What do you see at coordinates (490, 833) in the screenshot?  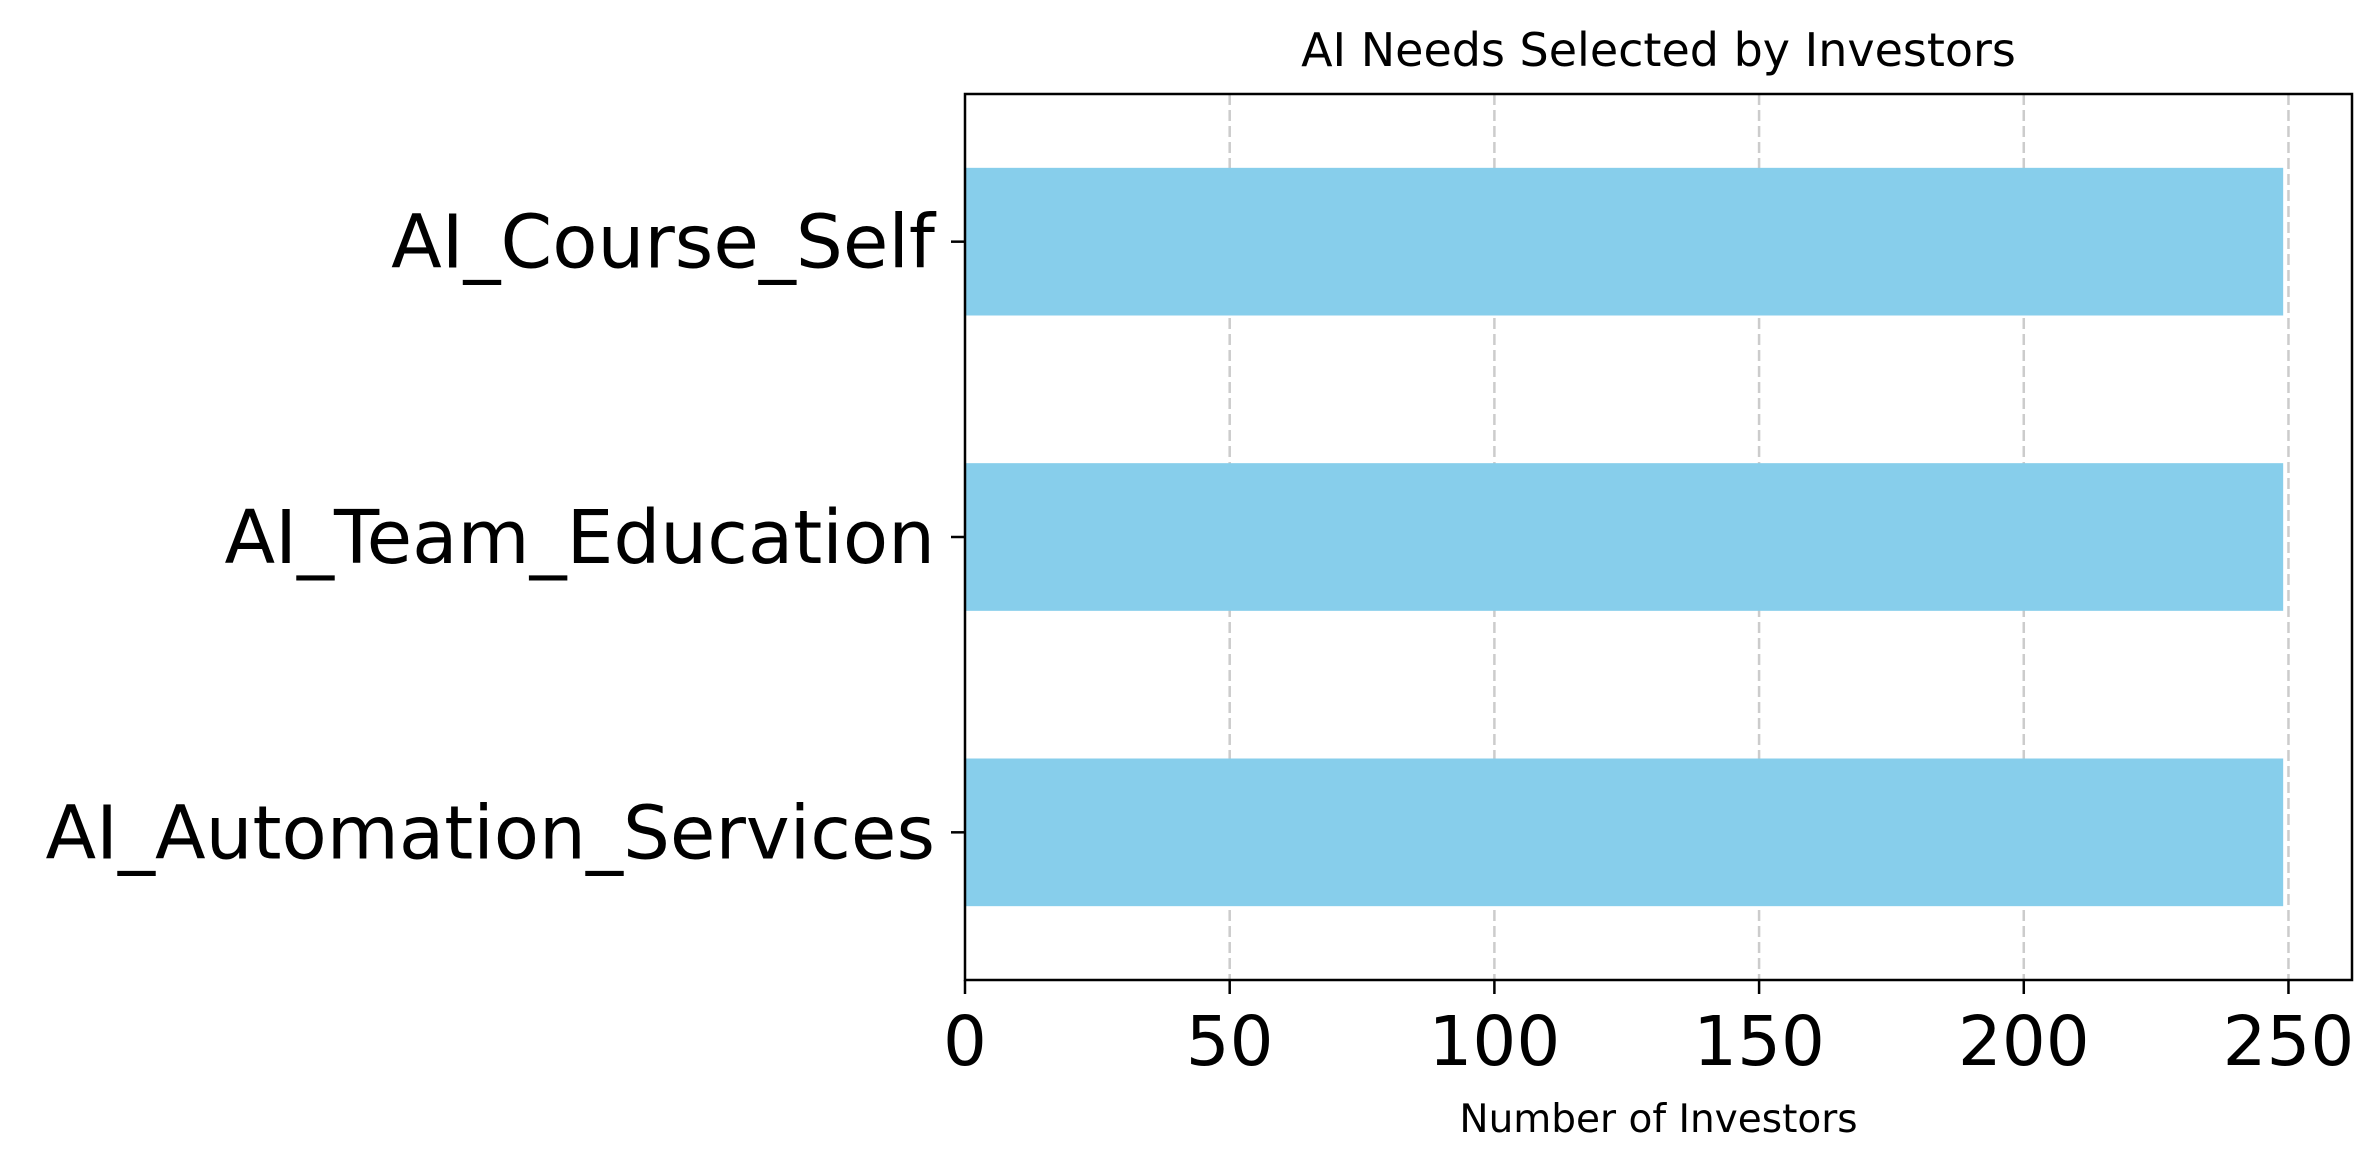 I see `y-tick-label: AI_Automation_Services` at bounding box center [490, 833].